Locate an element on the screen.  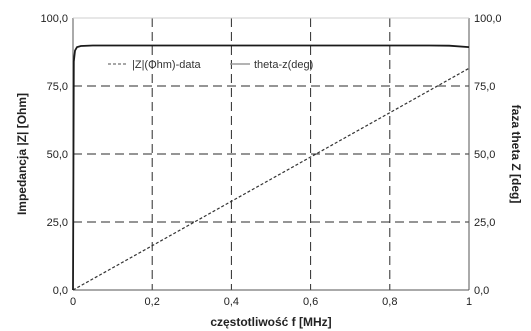
y-tick-label-left: 75,0 is located at coordinates (57, 87).